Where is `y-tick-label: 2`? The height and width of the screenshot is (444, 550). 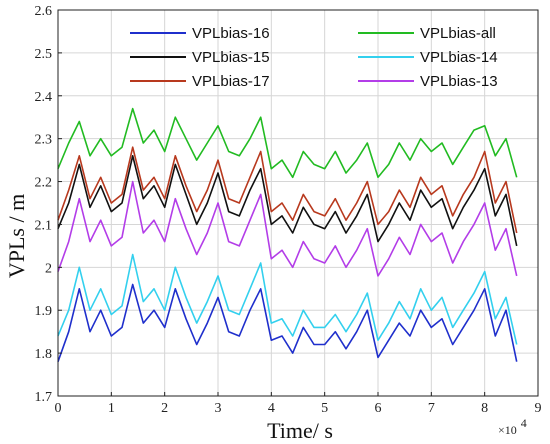 y-tick-label: 2 is located at coordinates (48, 268).